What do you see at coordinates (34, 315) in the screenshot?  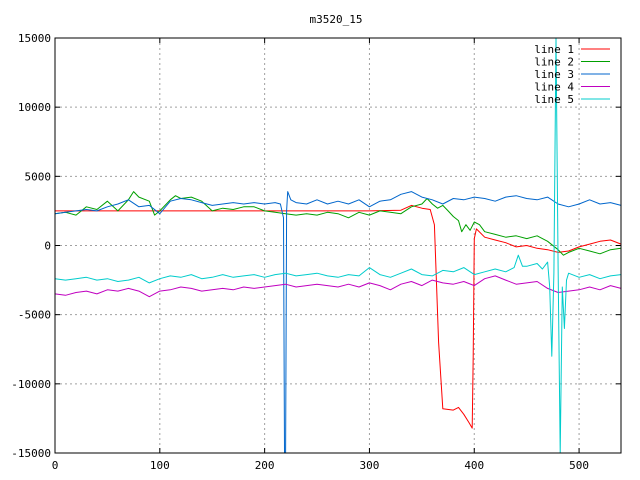 I see `y-tick-label: -5000` at bounding box center [34, 315].